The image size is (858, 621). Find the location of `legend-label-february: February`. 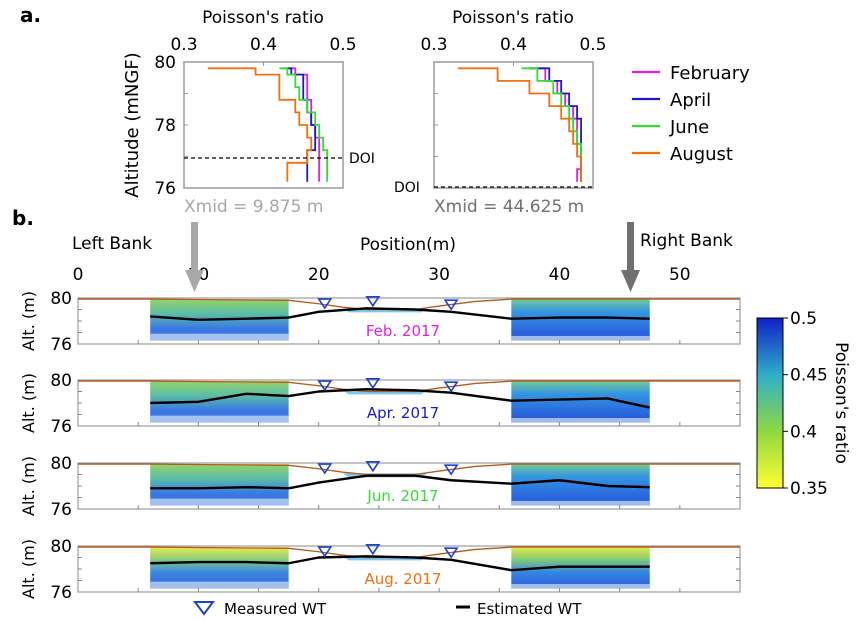

legend-label-february: February is located at coordinates (710, 73).